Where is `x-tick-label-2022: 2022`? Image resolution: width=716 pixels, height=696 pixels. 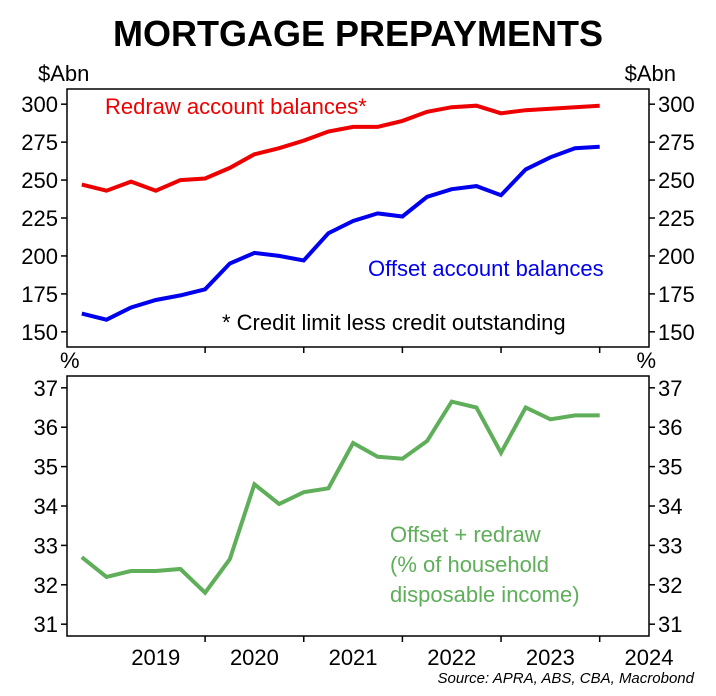 x-tick-label-2022: 2022 is located at coordinates (451, 657).